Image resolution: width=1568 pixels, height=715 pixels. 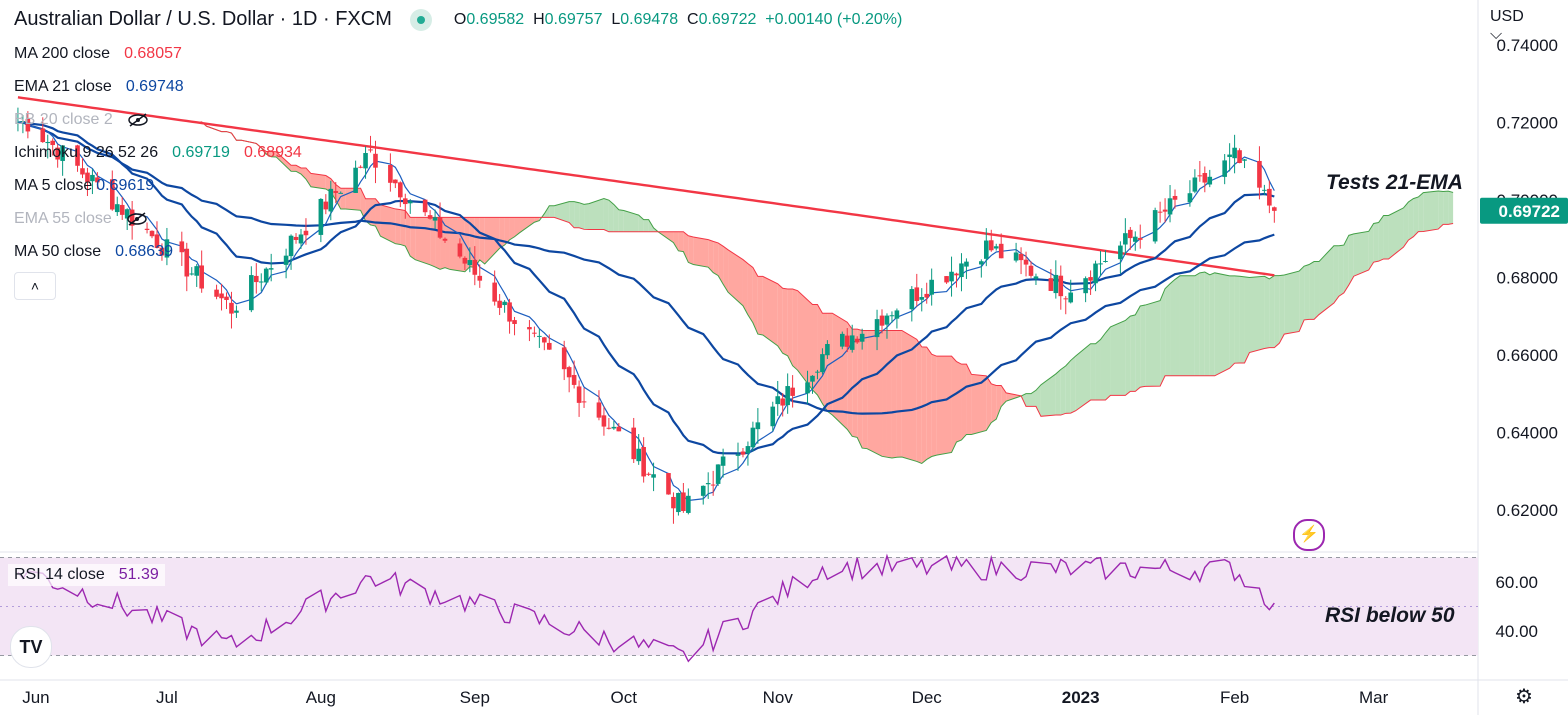 What do you see at coordinates (99, 87) in the screenshot?
I see `indicator-ema21: EMA 21 close 0.69748` at bounding box center [99, 87].